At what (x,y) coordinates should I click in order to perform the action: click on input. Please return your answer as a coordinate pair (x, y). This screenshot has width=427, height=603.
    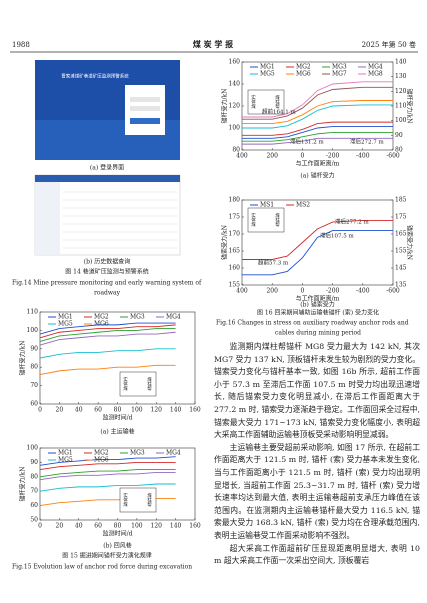
    Looking at the image, I should click on (145, 99).